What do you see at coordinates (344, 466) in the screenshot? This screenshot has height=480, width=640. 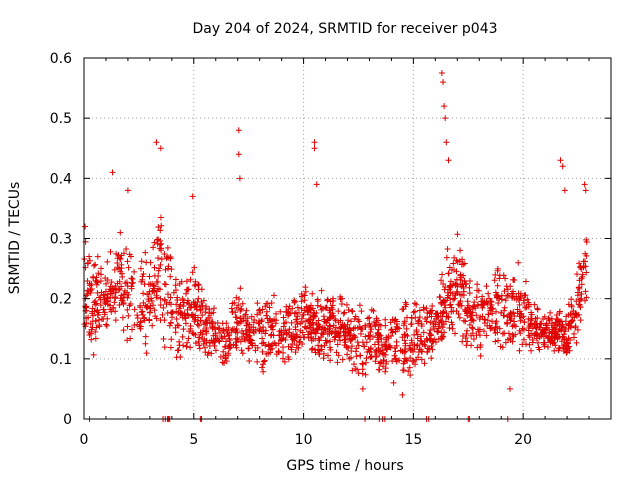 I see `x-axis-label: GPS time / hours` at bounding box center [344, 466].